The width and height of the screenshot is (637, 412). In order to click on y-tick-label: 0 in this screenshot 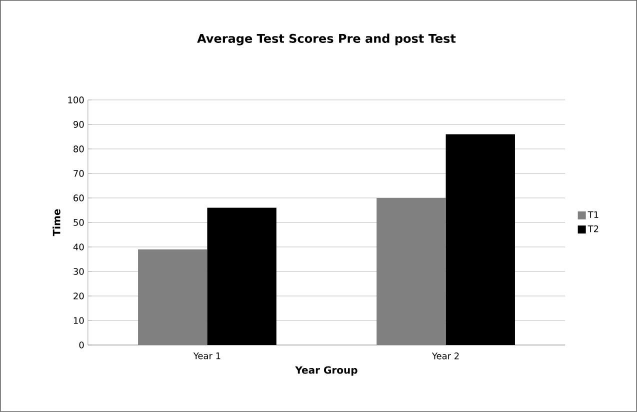, I will do `click(81, 345)`.